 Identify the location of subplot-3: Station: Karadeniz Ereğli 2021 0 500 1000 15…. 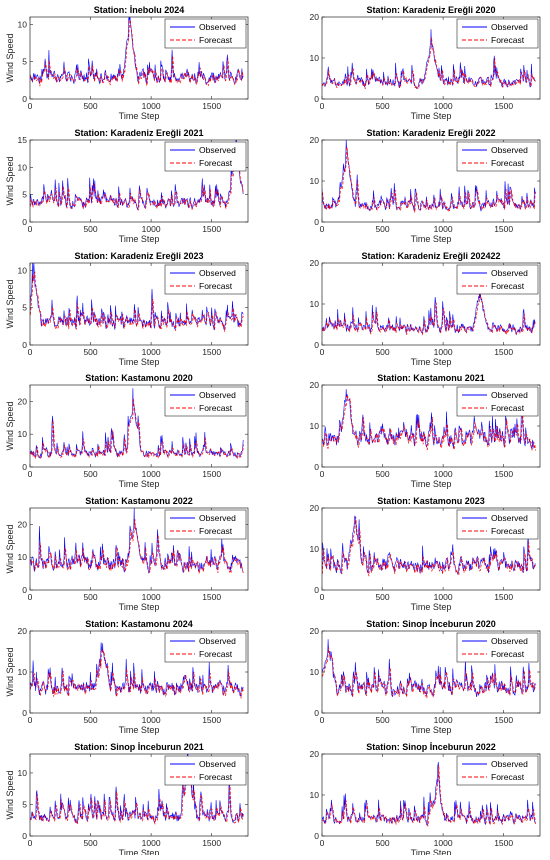
(127, 186).